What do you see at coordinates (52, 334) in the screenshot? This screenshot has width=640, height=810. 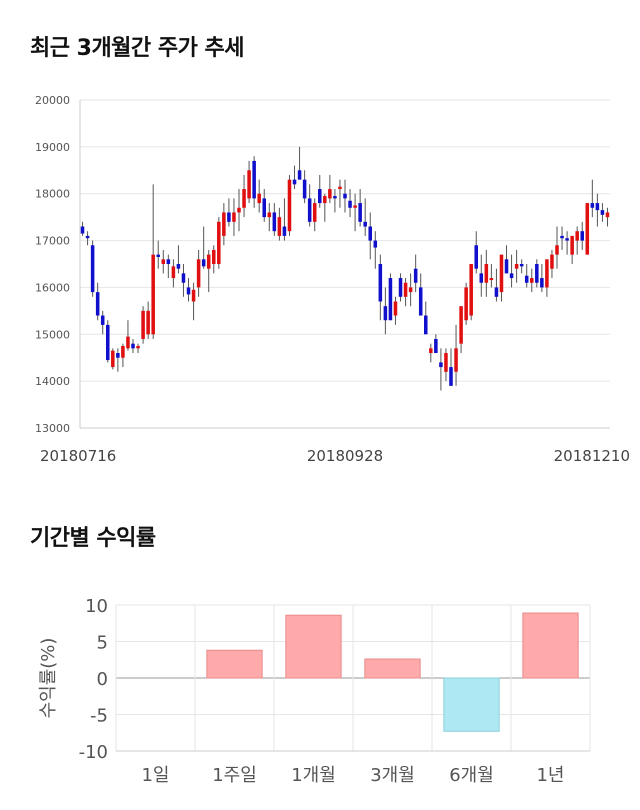 I see `y-tick-label: 15000` at bounding box center [52, 334].